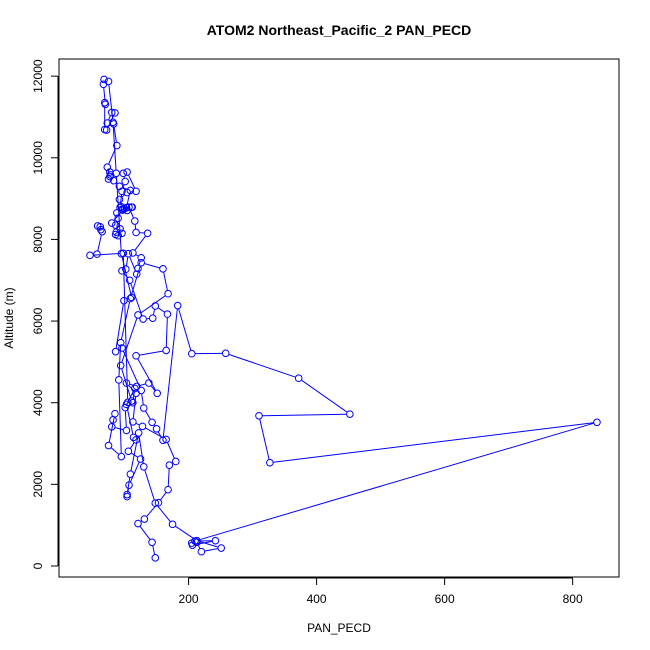 The width and height of the screenshot is (650, 650). Describe the element at coordinates (38, 239) in the screenshot. I see `y-tick-label: 8000` at that location.